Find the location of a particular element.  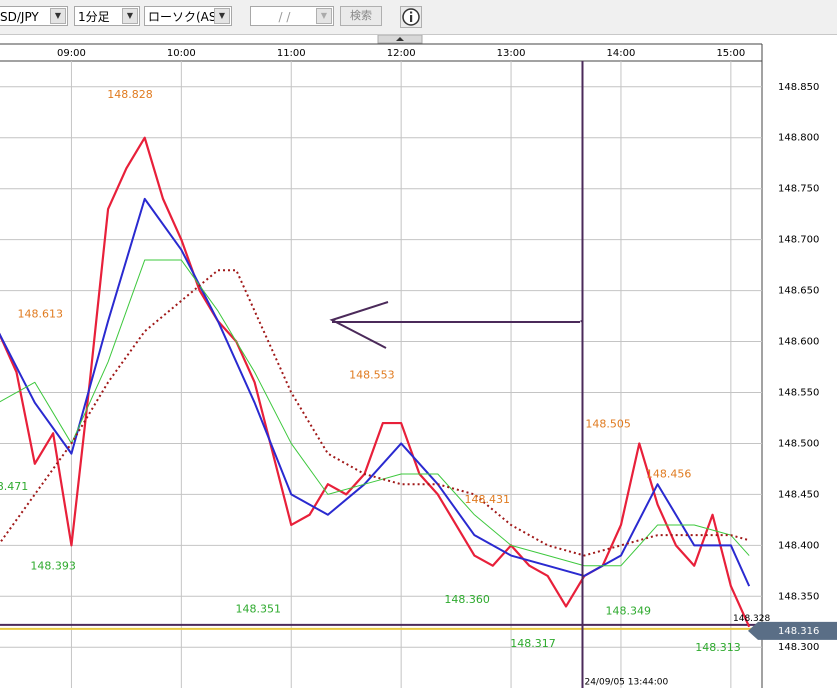

x-tick-label: 13:00 is located at coordinates (511, 53).